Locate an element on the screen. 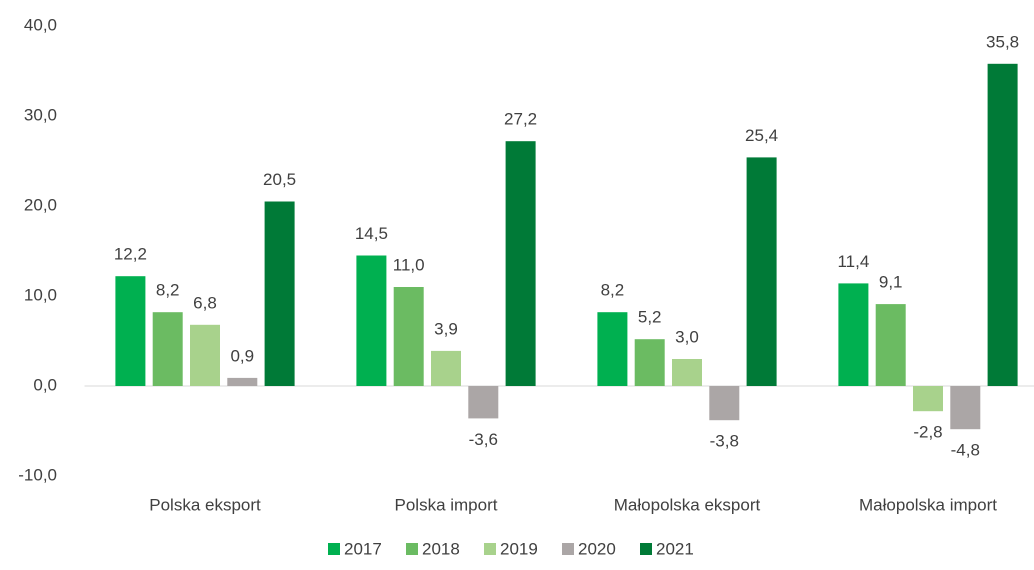 The width and height of the screenshot is (1034, 570). legend-label: 2017 is located at coordinates (363, 548).